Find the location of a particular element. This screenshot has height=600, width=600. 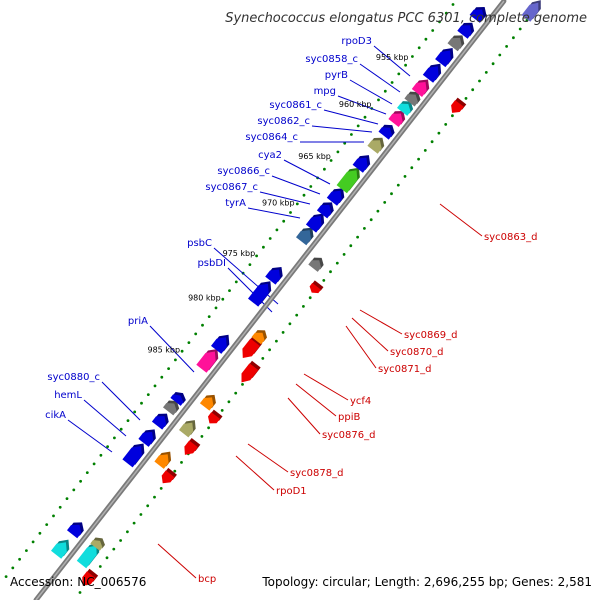

forward-gene-label: syc0880_c is located at coordinates (73, 377).